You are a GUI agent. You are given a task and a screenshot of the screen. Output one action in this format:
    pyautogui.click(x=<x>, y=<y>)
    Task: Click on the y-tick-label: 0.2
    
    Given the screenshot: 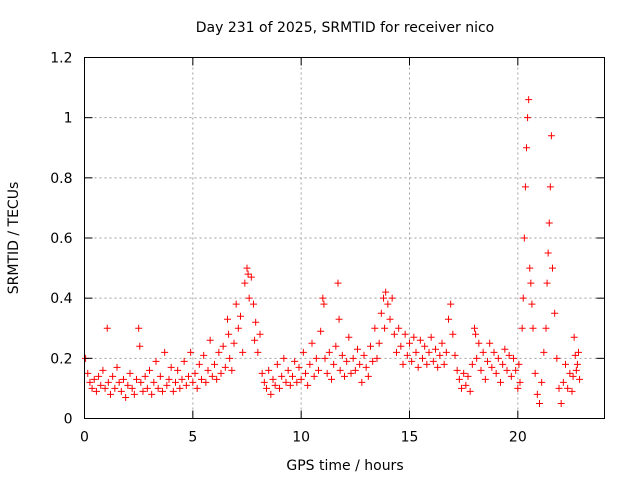 What is the action you would take?
    pyautogui.click(x=61, y=359)
    